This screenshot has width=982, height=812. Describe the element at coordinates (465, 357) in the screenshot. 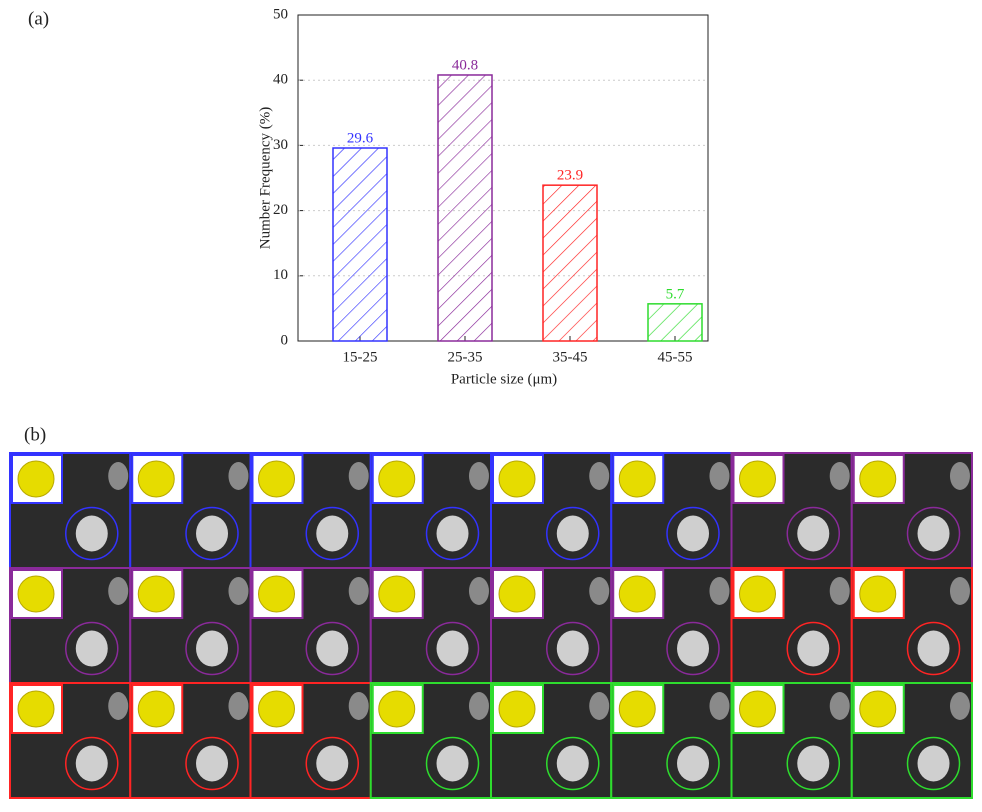

I see `x-tick-label: 25-35` at that location.